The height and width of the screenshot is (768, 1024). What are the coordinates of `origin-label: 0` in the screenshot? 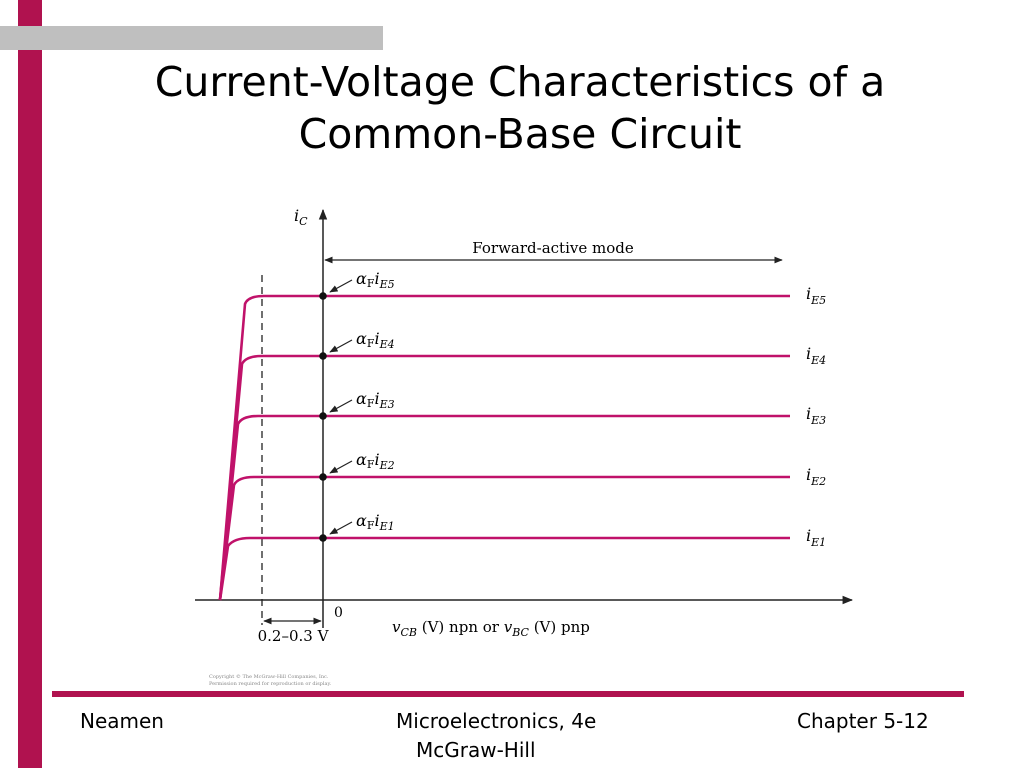 It's located at (338, 613).